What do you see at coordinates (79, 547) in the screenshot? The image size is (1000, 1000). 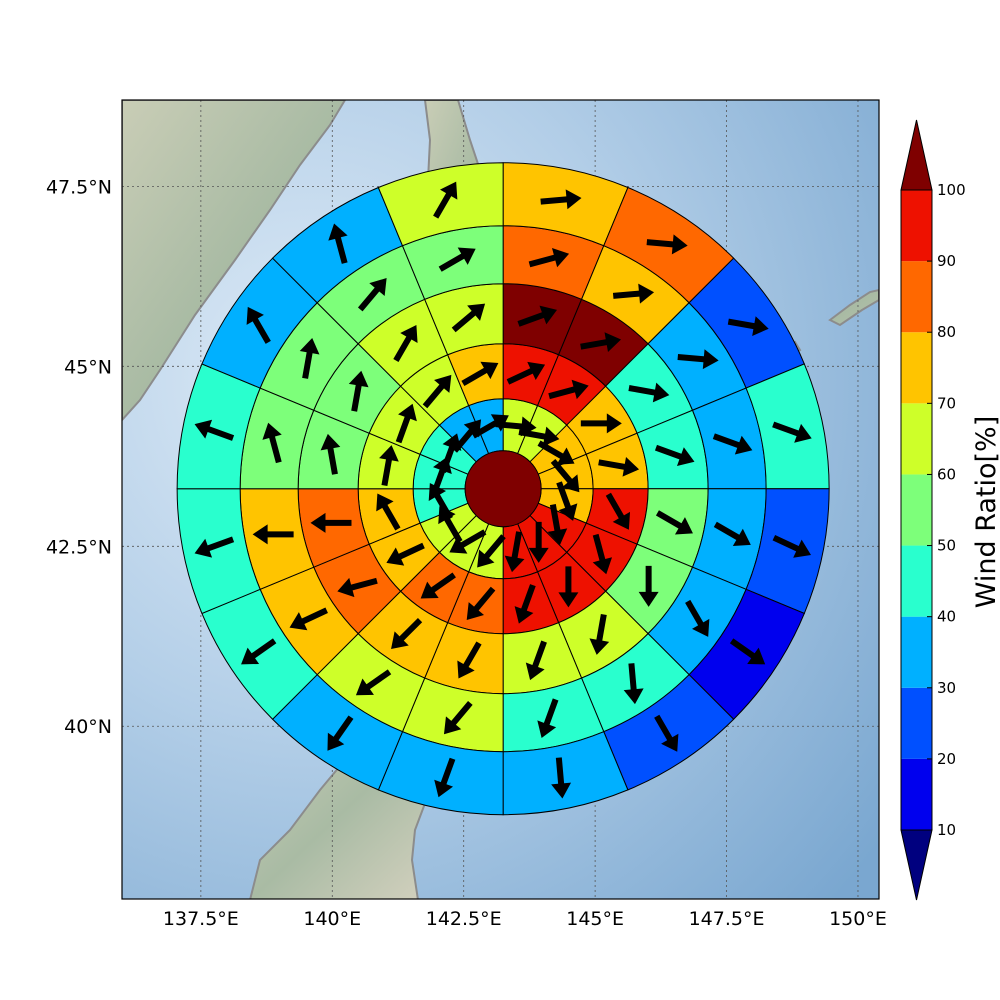 I see `lat-tick-label: 42.5°N` at bounding box center [79, 547].